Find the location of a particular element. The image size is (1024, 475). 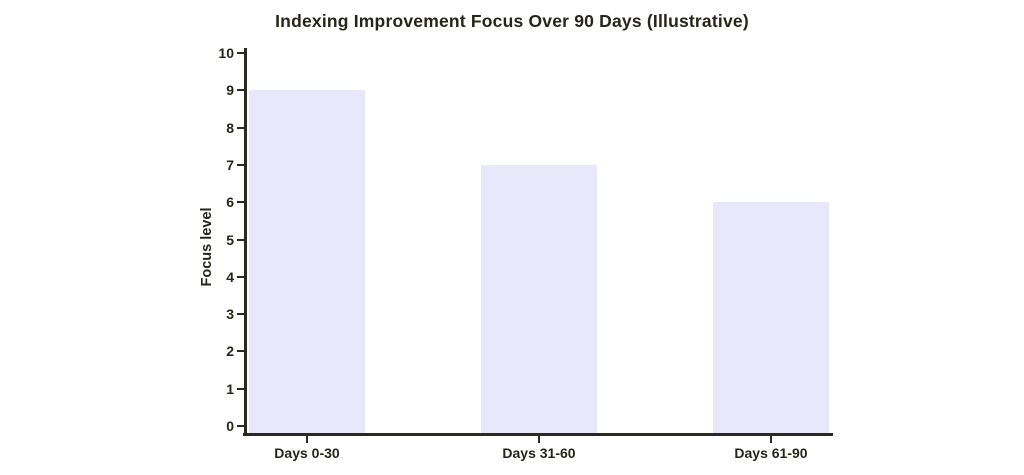

y-axis-line is located at coordinates (245, 242).